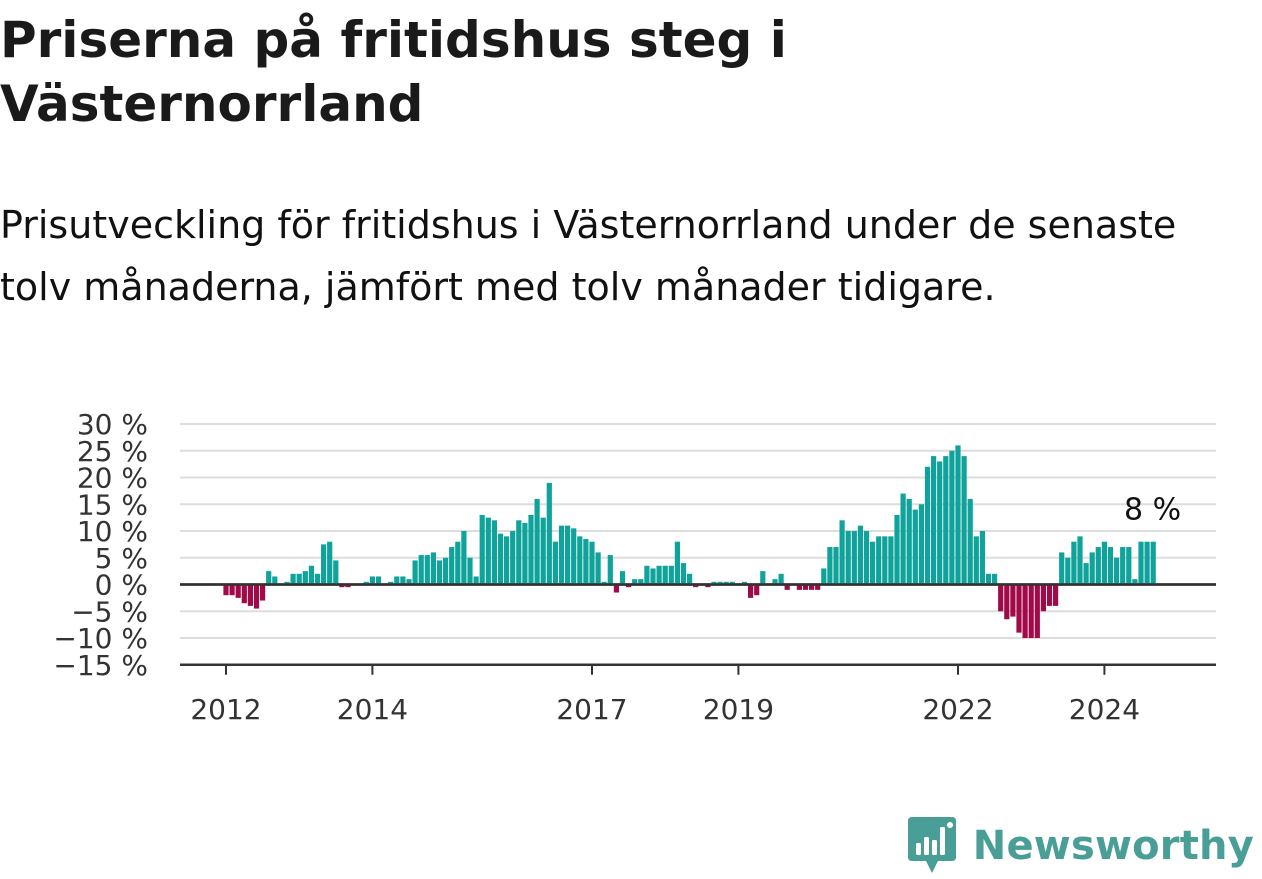 The image size is (1262, 879). I want to click on brand: Newsworthy, so click(1080, 846).